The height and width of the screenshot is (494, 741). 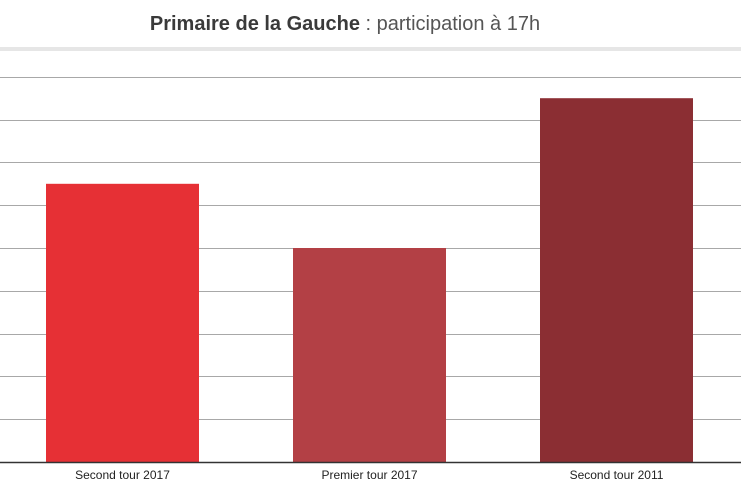 What do you see at coordinates (369, 475) in the screenshot?
I see `x-tick-label: Premier tour 2017` at bounding box center [369, 475].